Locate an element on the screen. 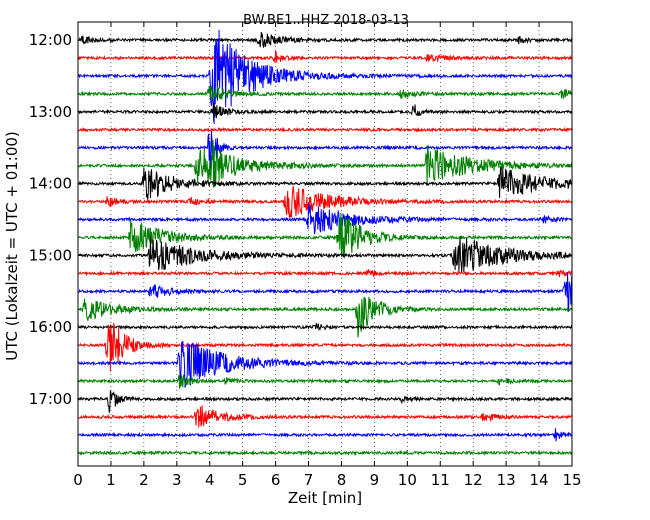 The width and height of the screenshot is (650, 520). y-axis-label: UTC (Lokalzeit = UTC + 01:00) is located at coordinates (12, 246).